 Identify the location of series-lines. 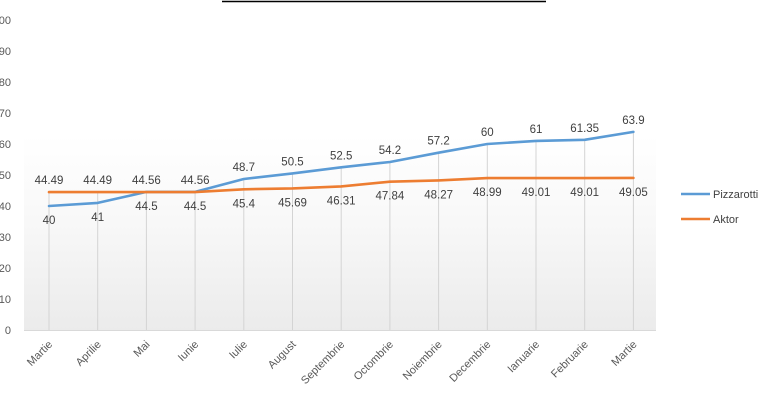
(341, 169).